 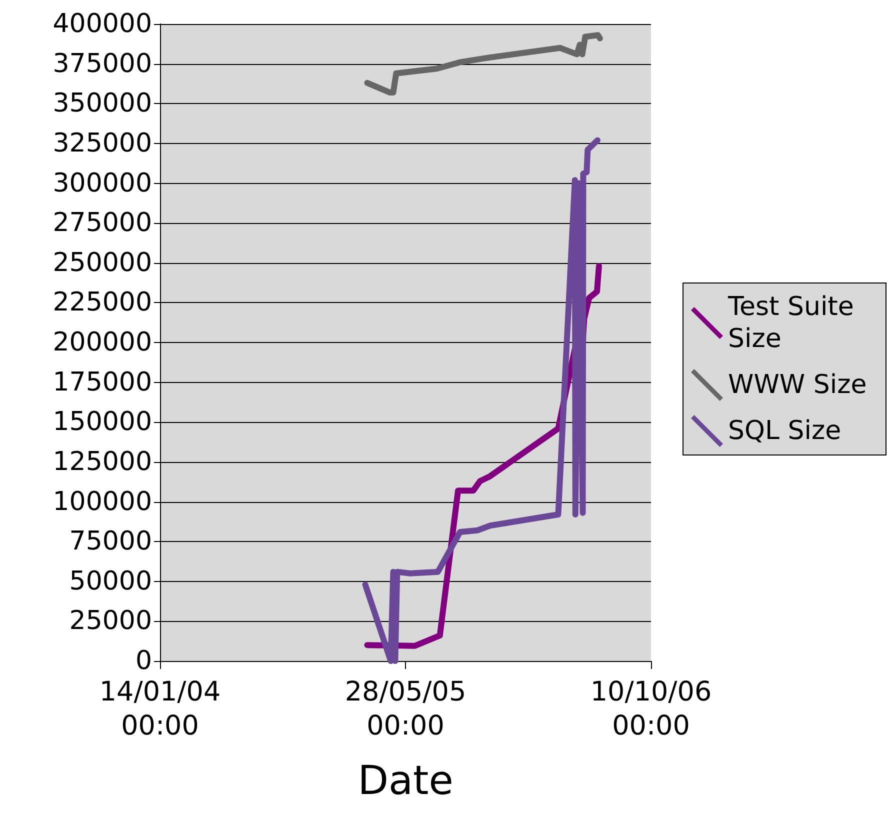 What do you see at coordinates (102, 461) in the screenshot?
I see `y-tick-label: 125000` at bounding box center [102, 461].